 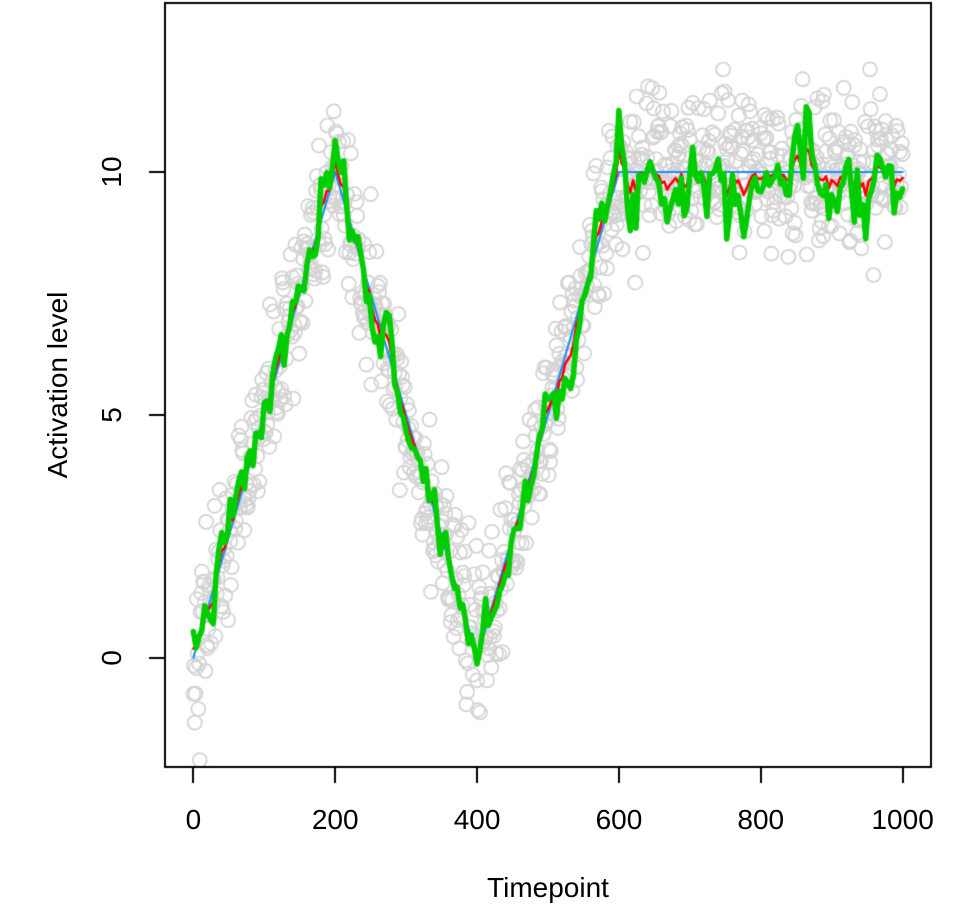 What do you see at coordinates (619, 819) in the screenshot?
I see `x-tick-label: 600` at bounding box center [619, 819].